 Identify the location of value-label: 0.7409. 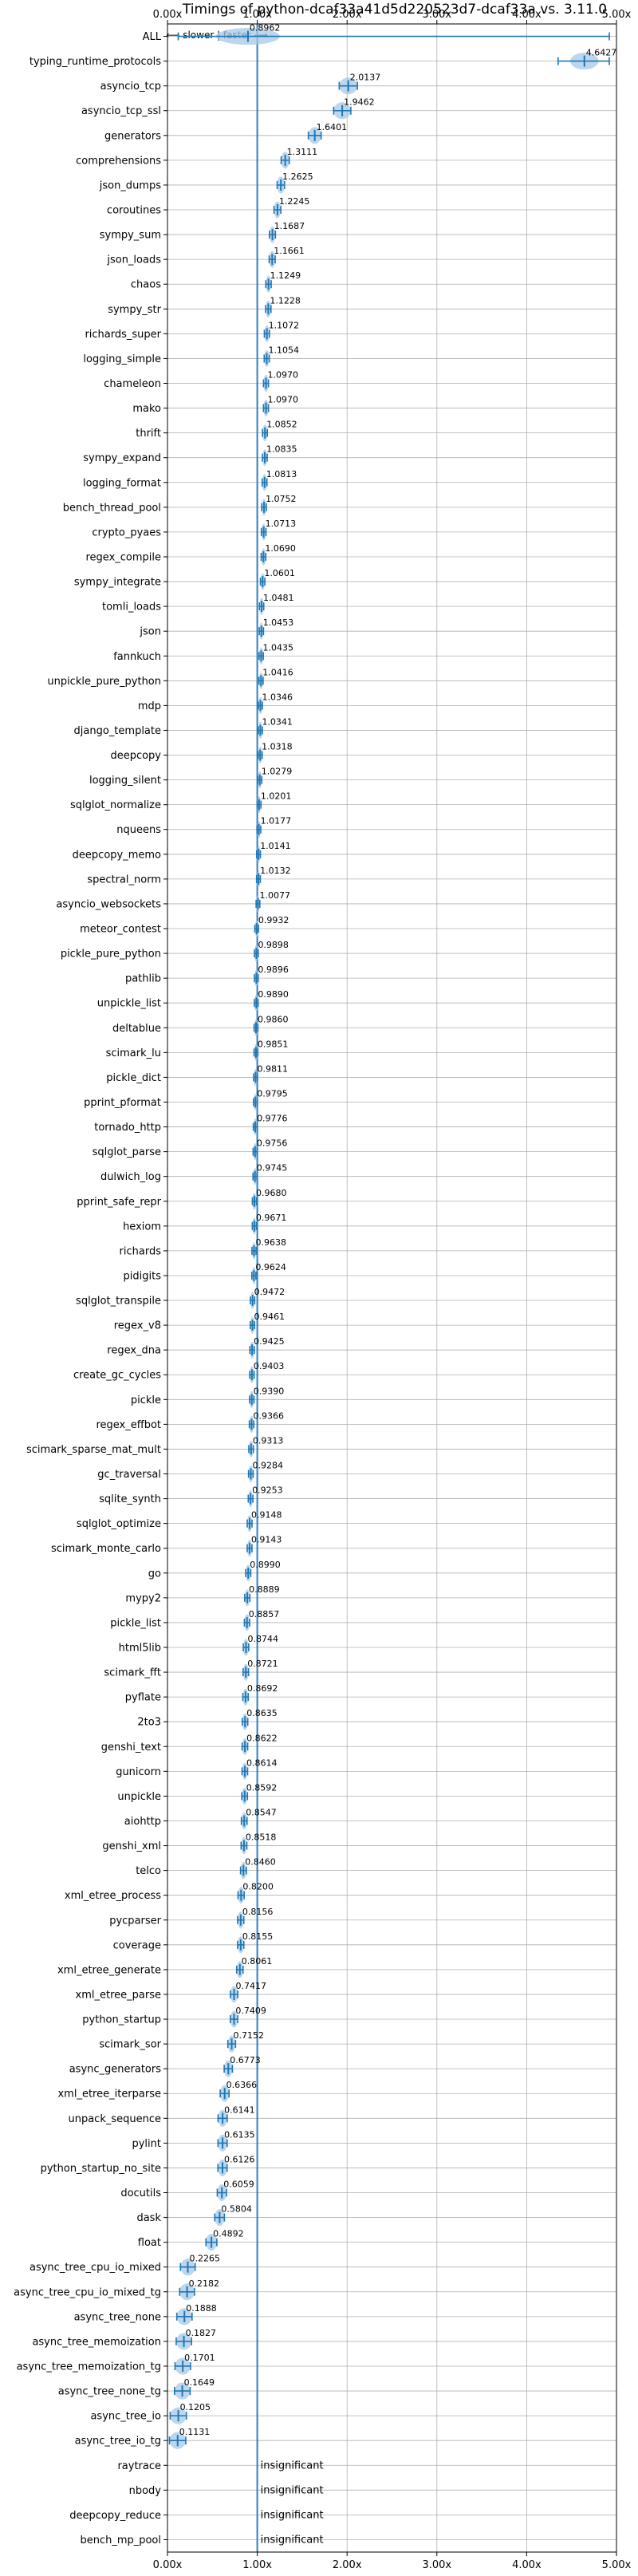
(251, 2011).